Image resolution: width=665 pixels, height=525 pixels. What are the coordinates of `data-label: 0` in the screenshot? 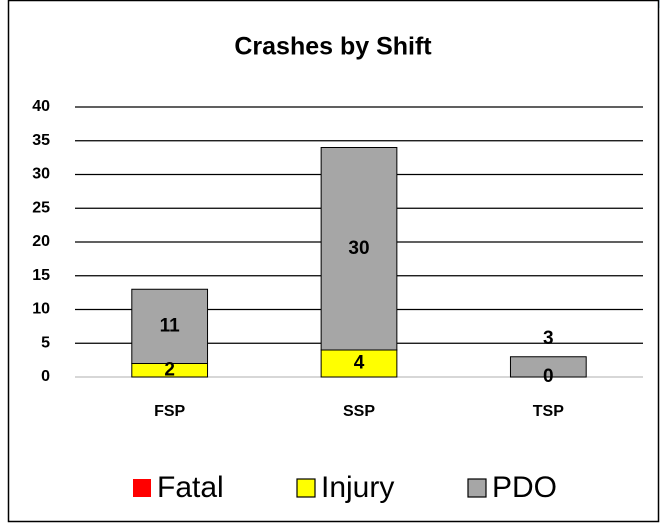 It's located at (548, 376).